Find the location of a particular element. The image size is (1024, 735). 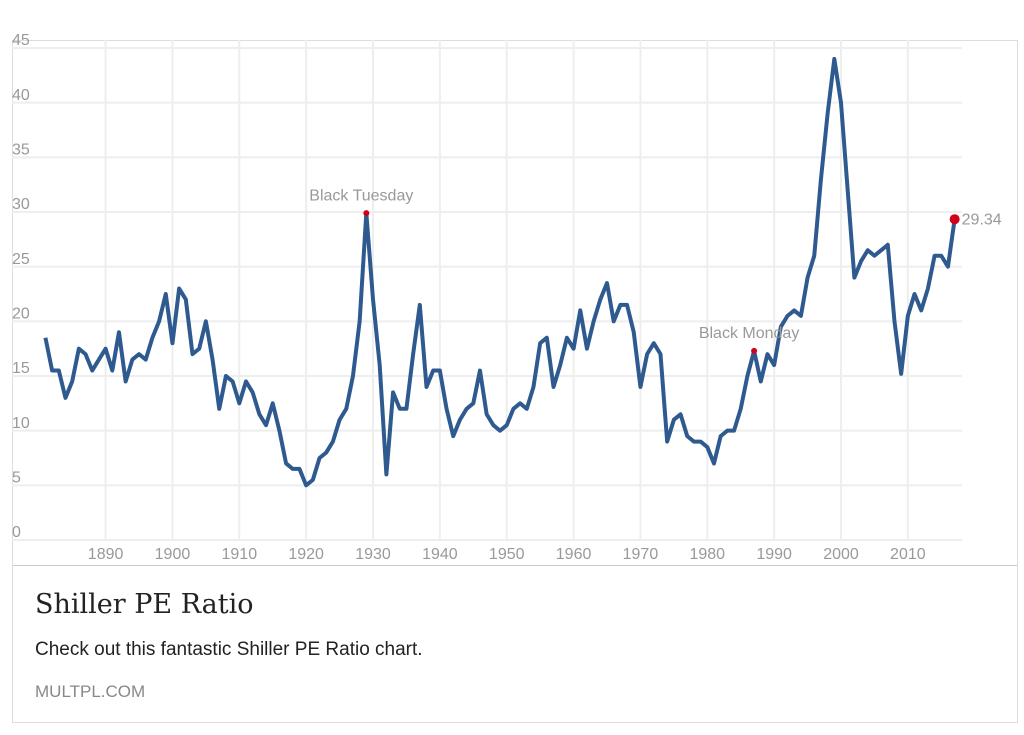

x-tick-label: 1930 is located at coordinates (373, 554).